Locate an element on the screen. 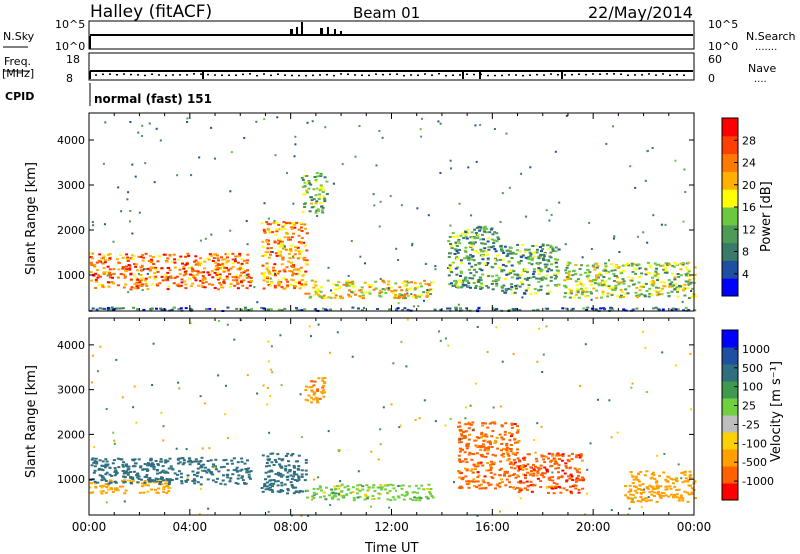 The image size is (800, 554). nave-tick-bottom: 0 is located at coordinates (711, 78).